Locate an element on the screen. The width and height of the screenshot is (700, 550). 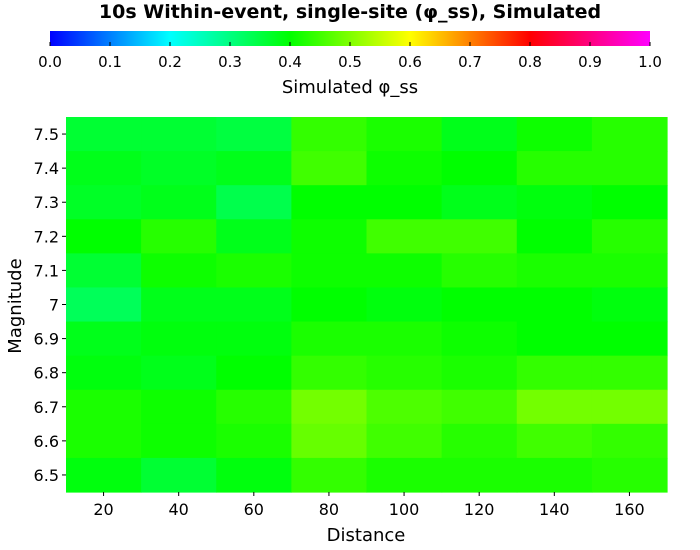
x-axis-ticks: 20 40 60 80 100 120 140 160 is located at coordinates (369, 505).